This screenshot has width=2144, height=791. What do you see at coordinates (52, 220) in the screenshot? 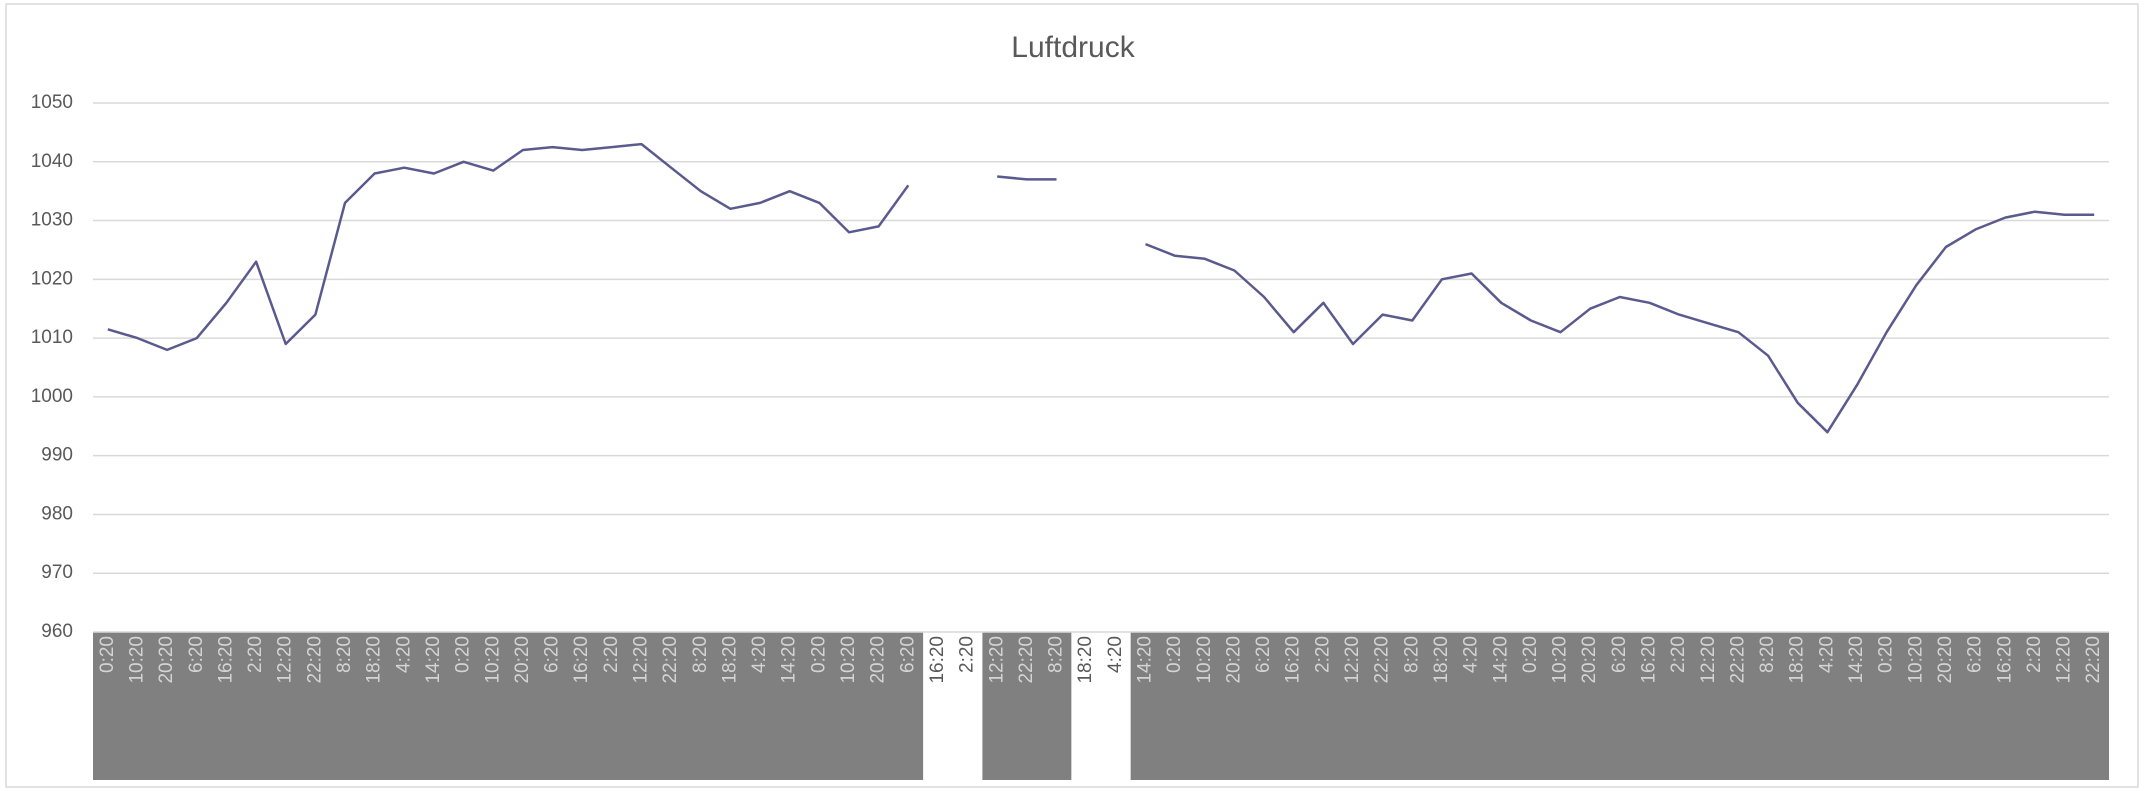
I see `y-tick-label: 1030` at bounding box center [52, 220].